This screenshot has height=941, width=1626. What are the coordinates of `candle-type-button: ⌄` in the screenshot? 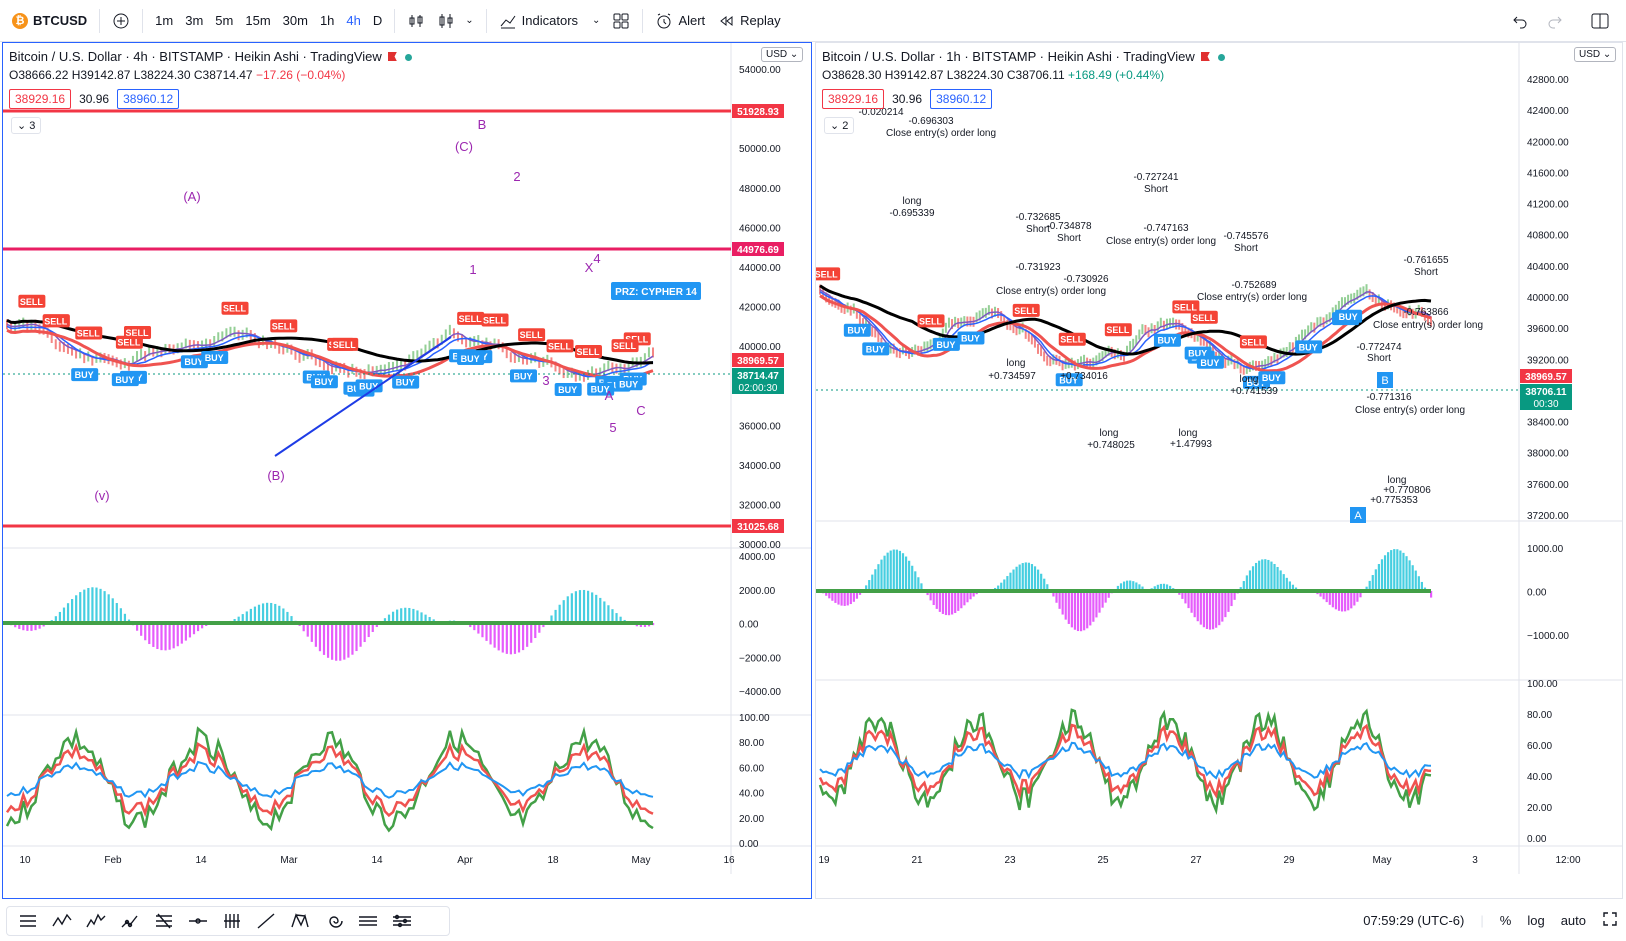 It's located at (455, 21).